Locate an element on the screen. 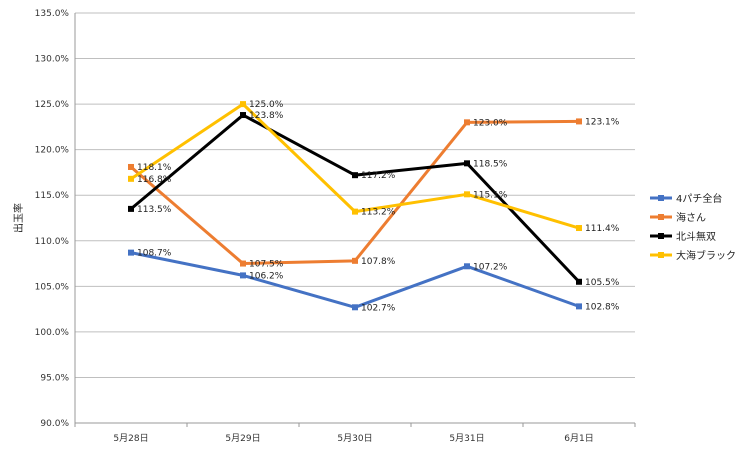 This screenshot has height=455, width=750. data-label: 123.8% is located at coordinates (266, 116).